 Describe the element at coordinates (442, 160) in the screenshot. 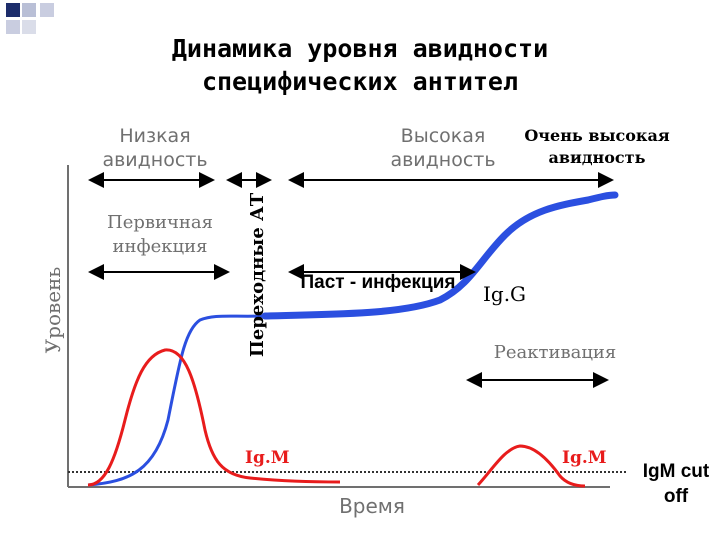

I see `label-high-avidity-2: авидность` at that location.